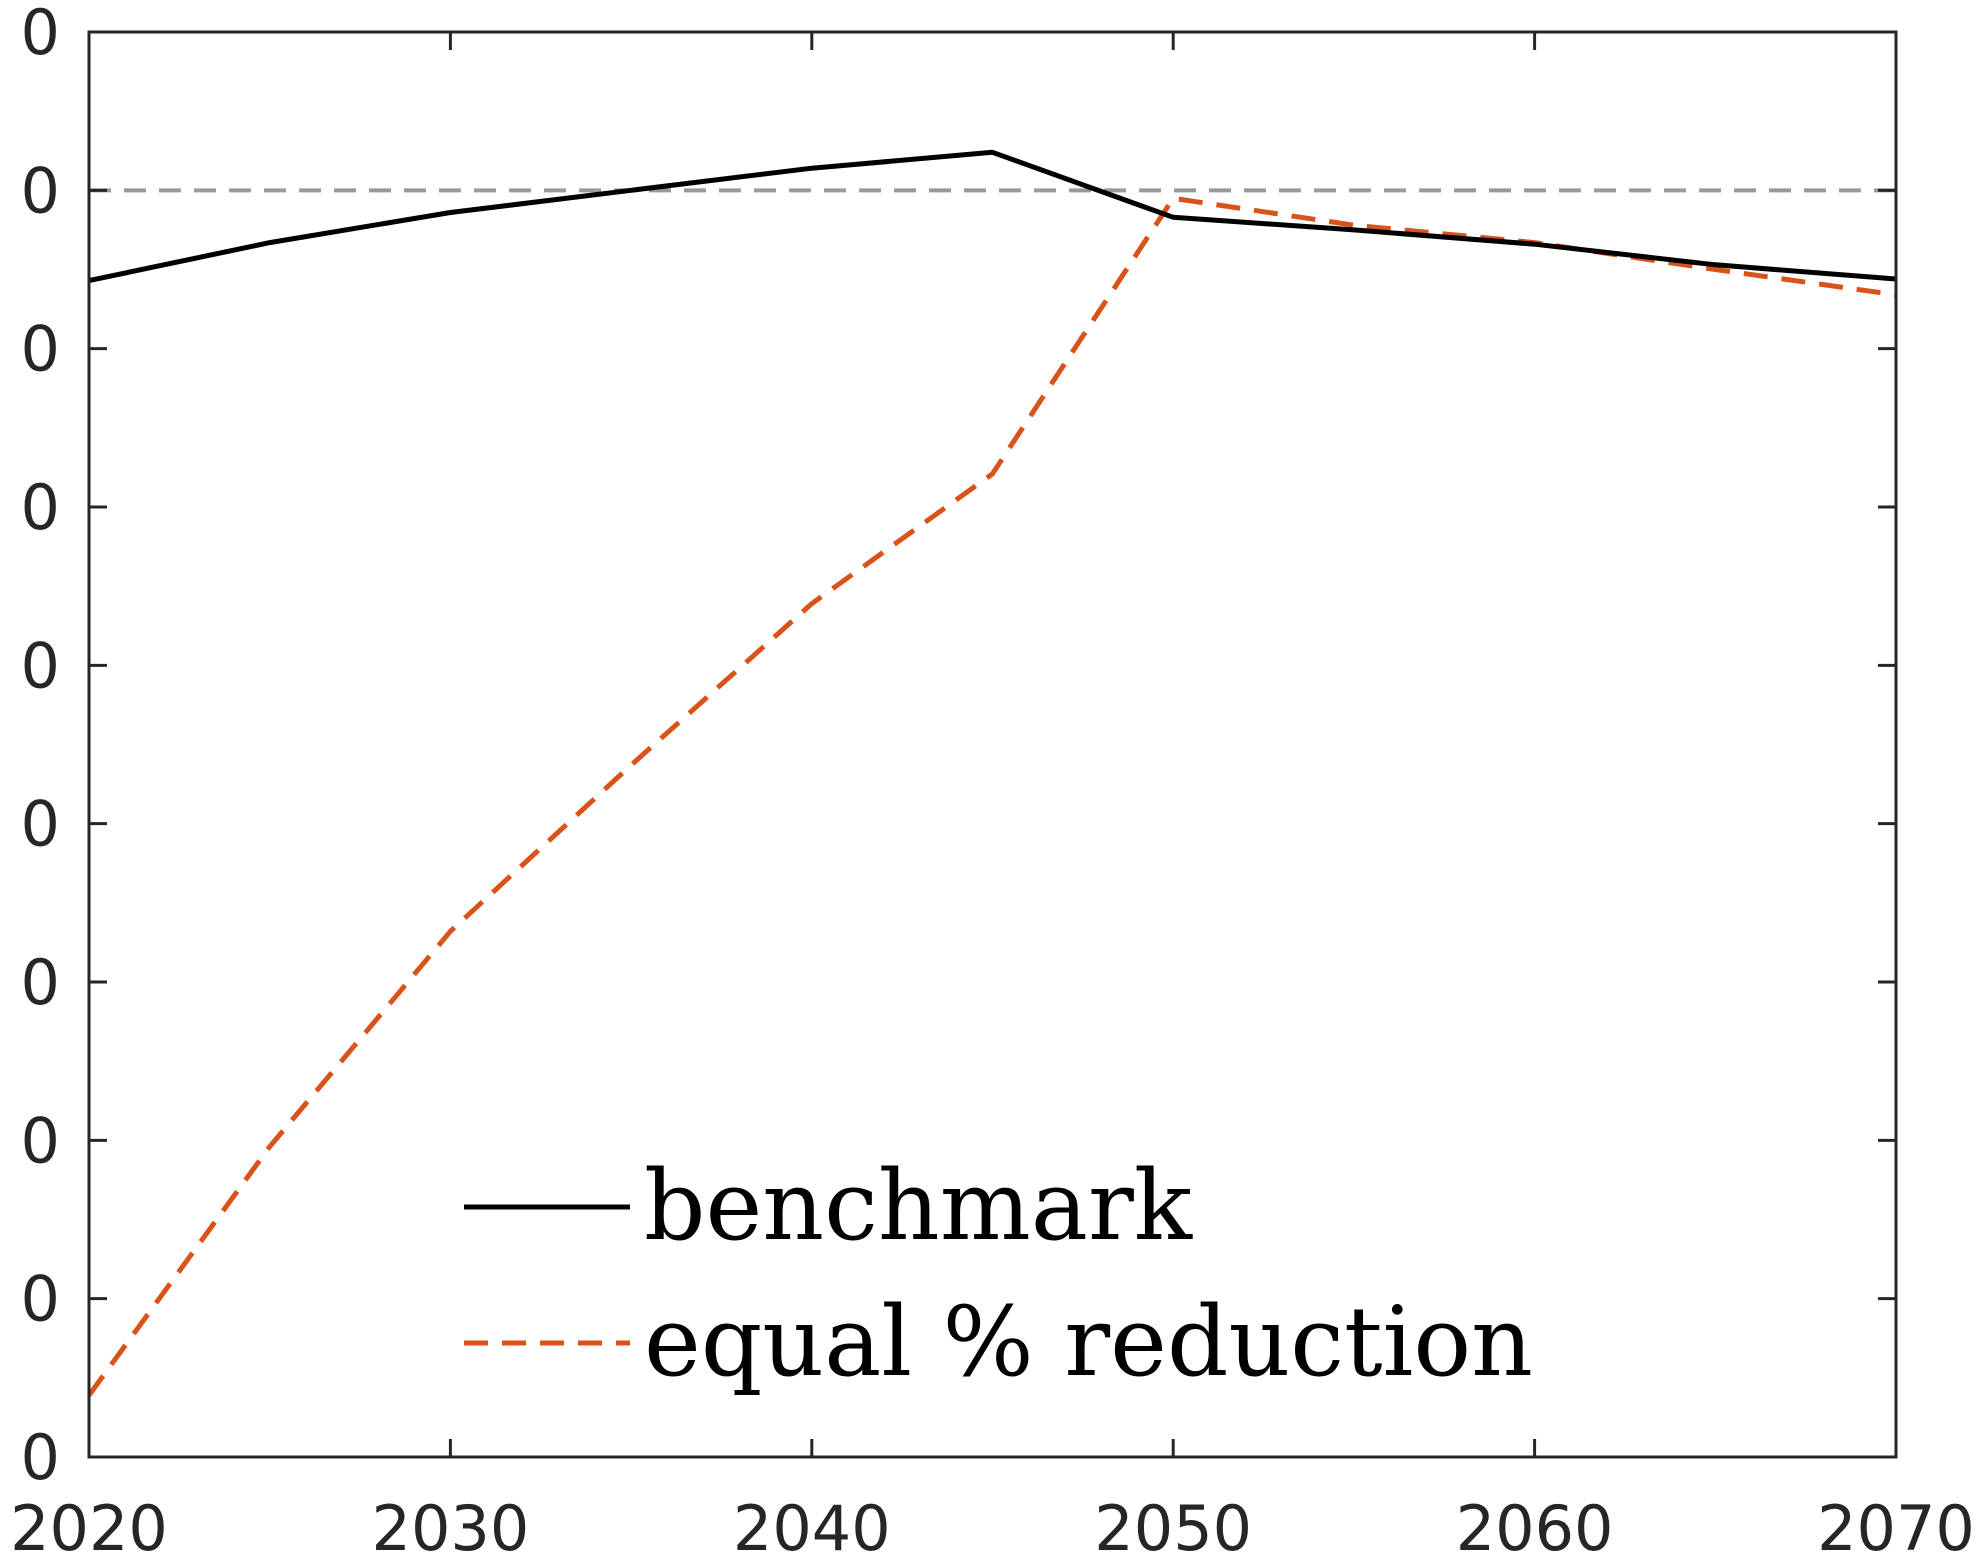 The height and width of the screenshot is (1554, 1986). I want to click on legend-label: equal % reduction, so click(1088, 1342).